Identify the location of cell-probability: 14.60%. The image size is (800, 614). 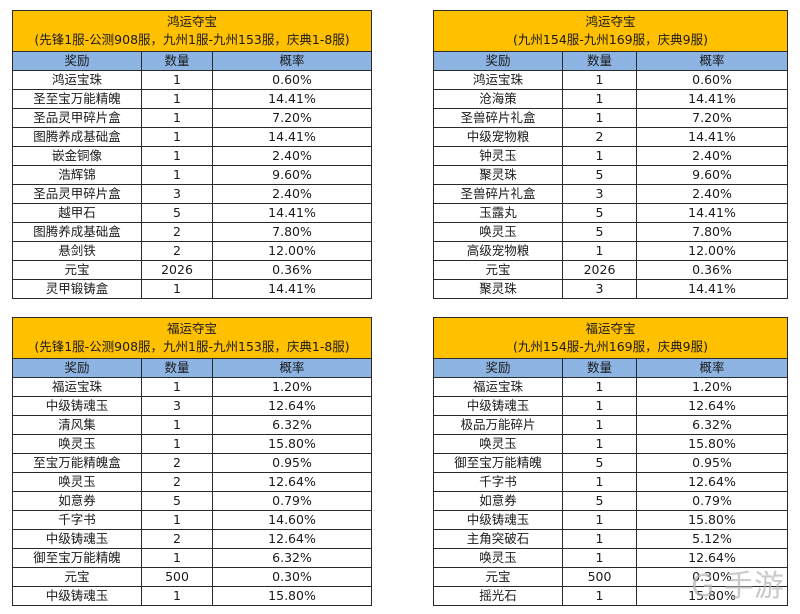
(292, 520).